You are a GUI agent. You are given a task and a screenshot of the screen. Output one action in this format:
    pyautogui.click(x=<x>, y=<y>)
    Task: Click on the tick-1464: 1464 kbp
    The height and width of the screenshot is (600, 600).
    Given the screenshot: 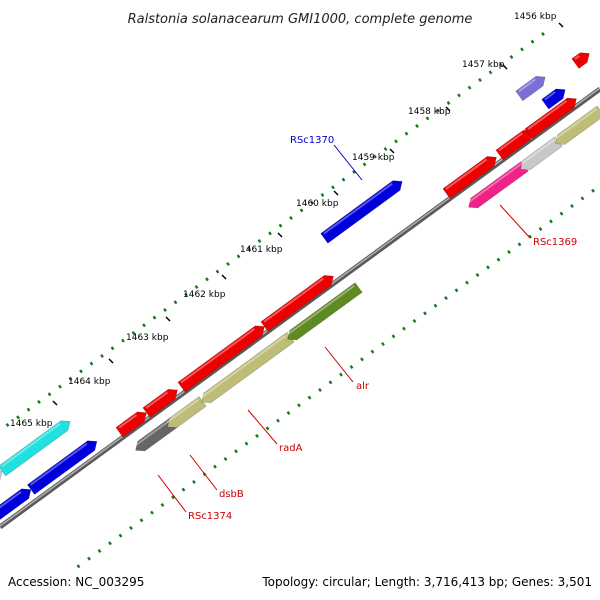 What is the action you would take?
    pyautogui.click(x=91, y=372)
    